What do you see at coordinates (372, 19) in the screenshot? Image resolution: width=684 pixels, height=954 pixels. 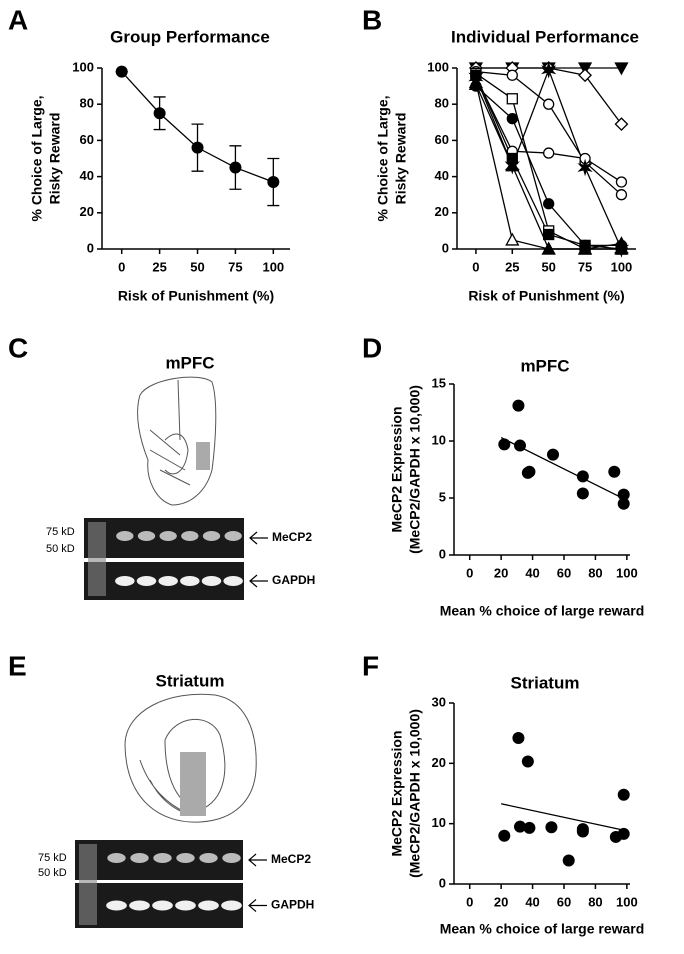 I see `panel-label: B` at bounding box center [372, 19].